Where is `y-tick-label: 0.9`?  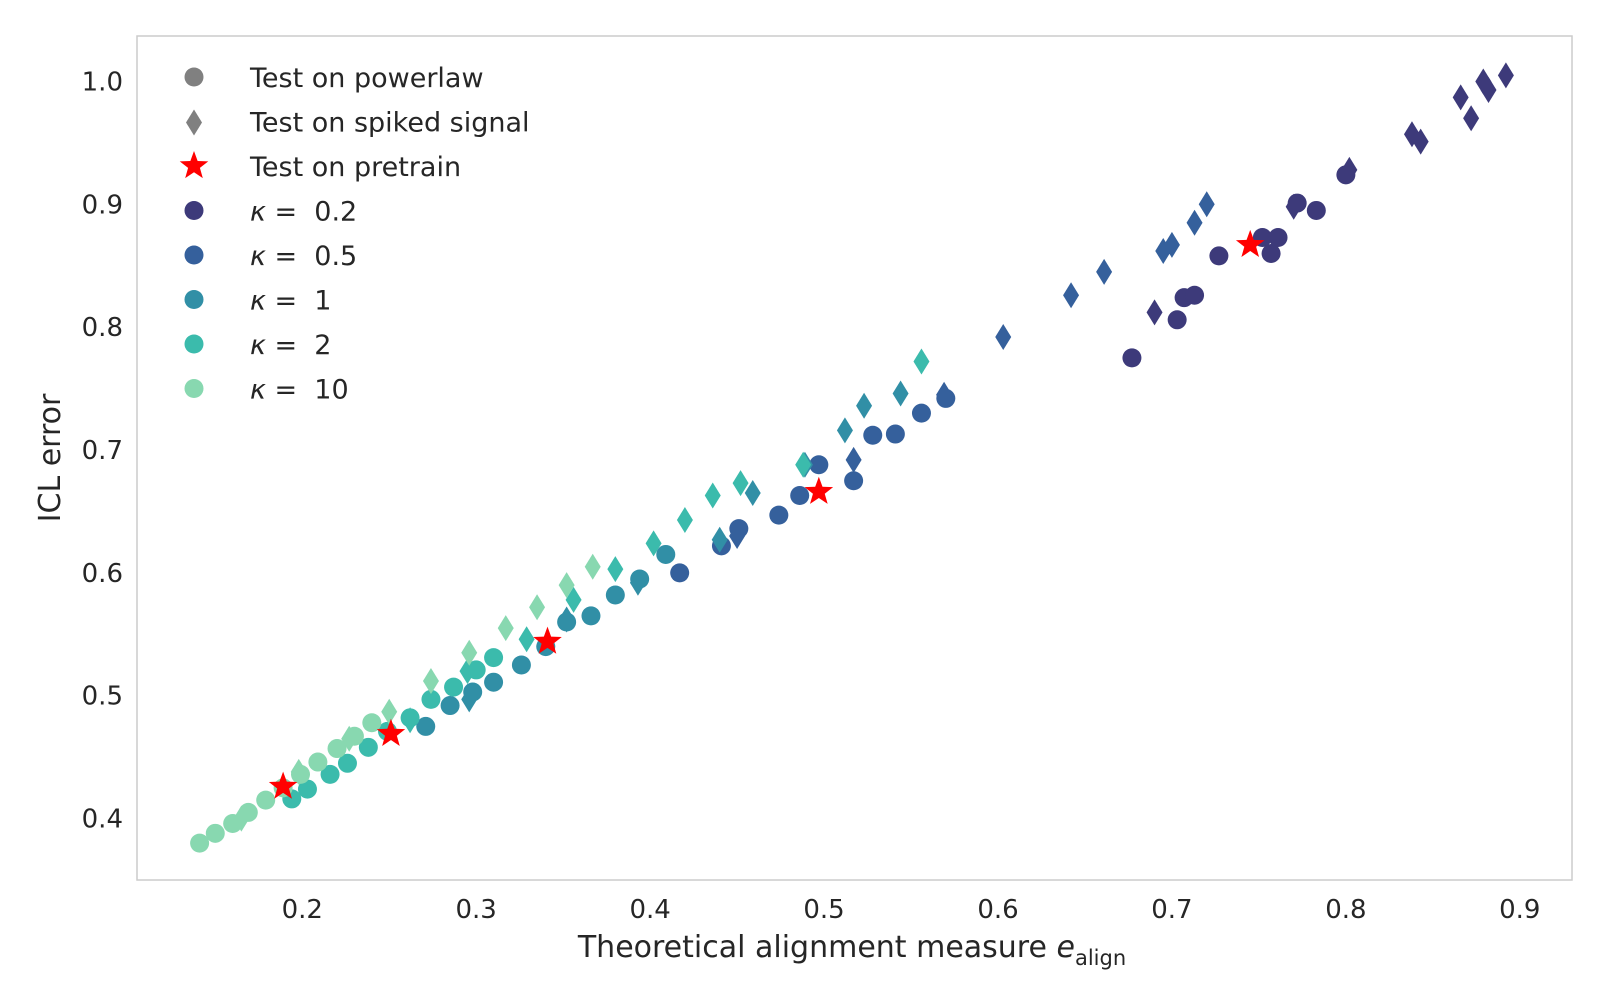 y-tick-label: 0.9 is located at coordinates (102, 205).